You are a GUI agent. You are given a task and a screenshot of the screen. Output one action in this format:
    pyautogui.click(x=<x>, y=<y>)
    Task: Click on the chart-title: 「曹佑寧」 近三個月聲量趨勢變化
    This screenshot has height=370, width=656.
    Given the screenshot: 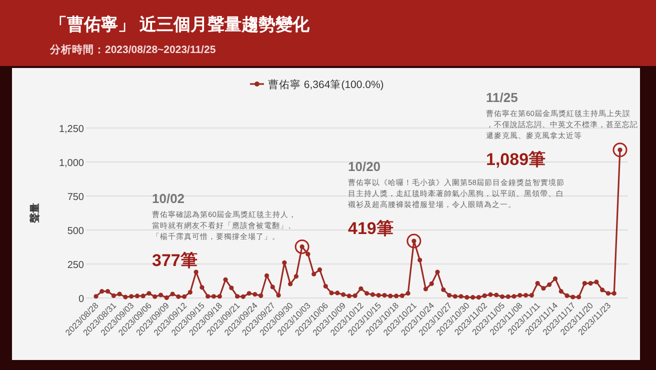 What is the action you would take?
    pyautogui.click(x=180, y=24)
    